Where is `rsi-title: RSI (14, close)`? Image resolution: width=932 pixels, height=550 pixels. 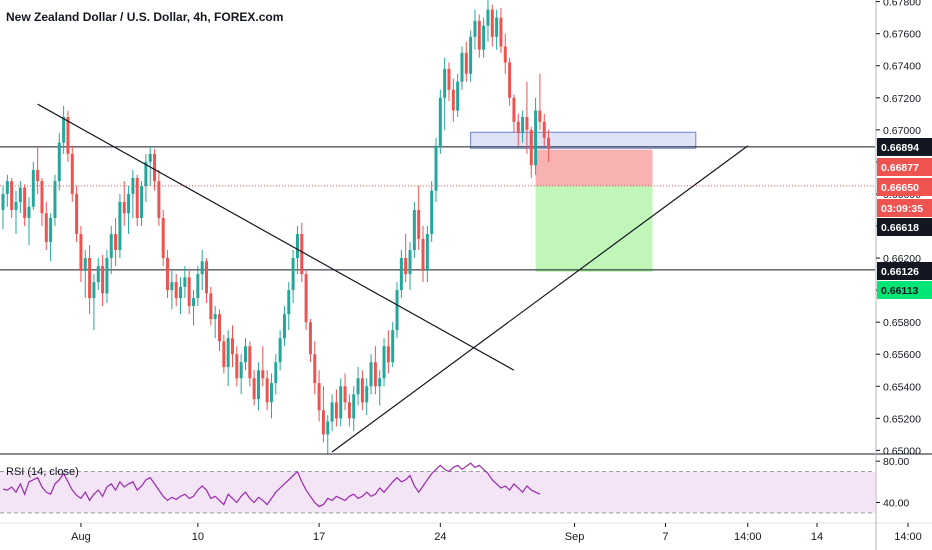 rsi-title: RSI (14, close) is located at coordinates (42, 472).